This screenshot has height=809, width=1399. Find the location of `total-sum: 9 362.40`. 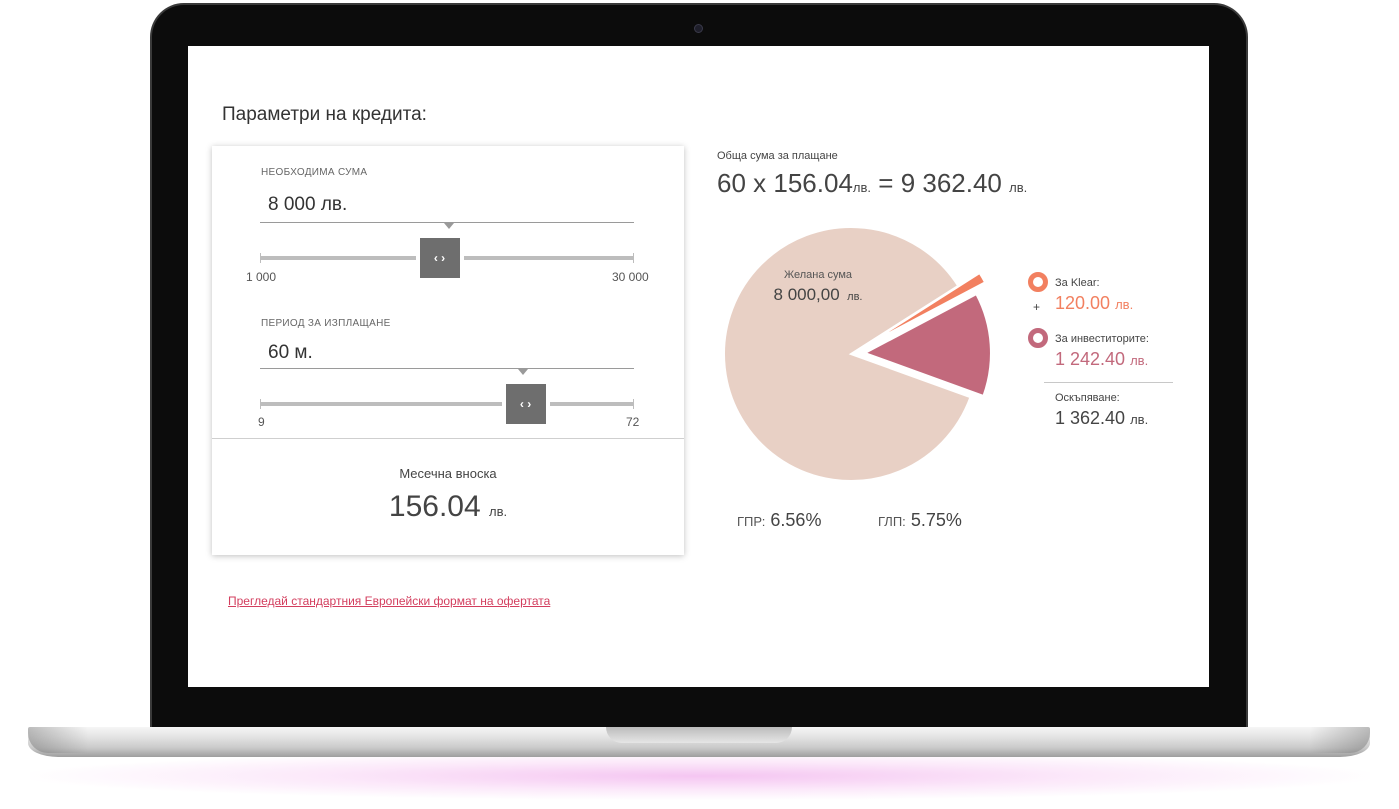

total-sum: 9 362.40 is located at coordinates (951, 183).